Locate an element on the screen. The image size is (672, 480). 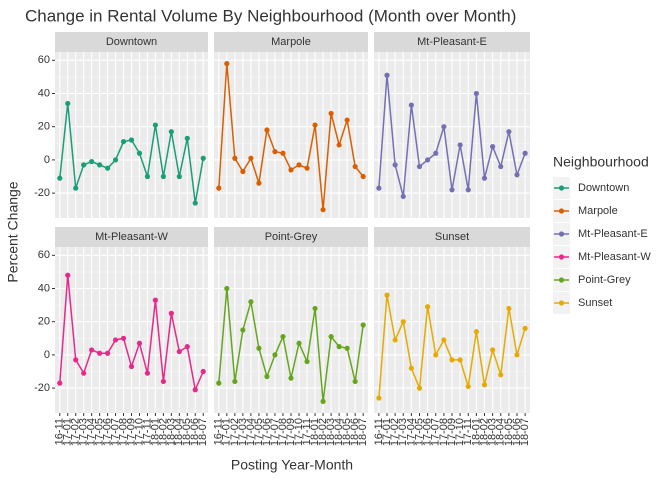
strip-label: Mt-Pleasant-W is located at coordinates (131, 237).